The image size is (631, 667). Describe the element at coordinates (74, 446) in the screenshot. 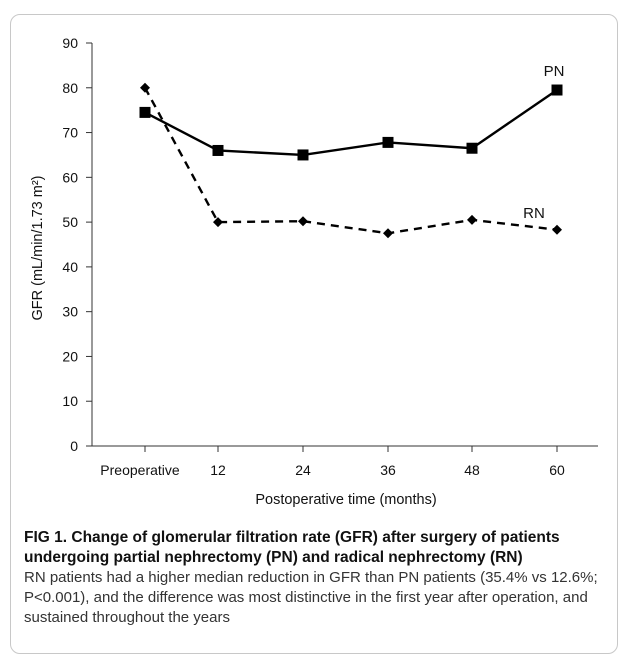

I see `y-tick-label: 0` at that location.